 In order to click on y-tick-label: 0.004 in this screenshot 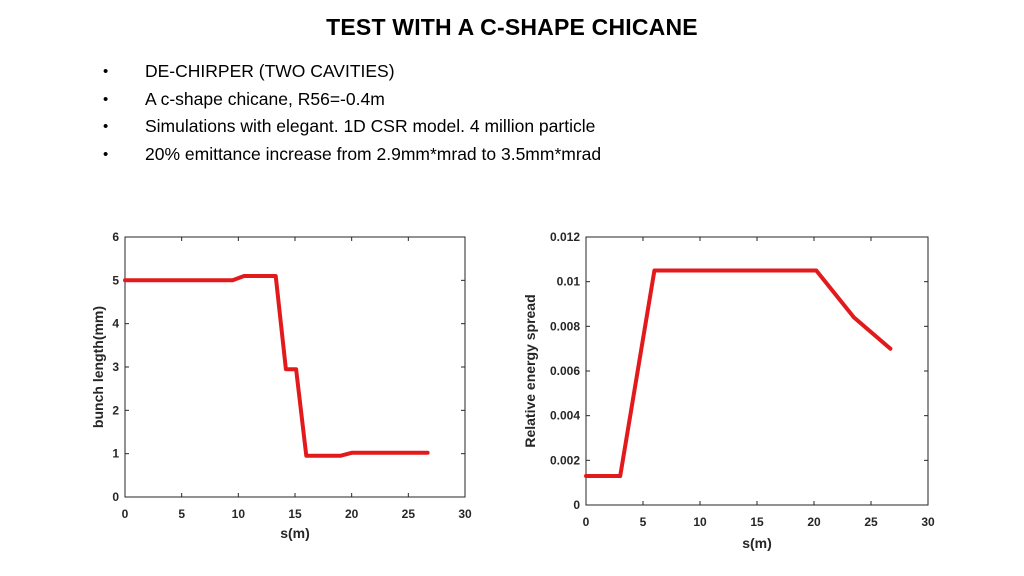, I will do `click(565, 416)`.